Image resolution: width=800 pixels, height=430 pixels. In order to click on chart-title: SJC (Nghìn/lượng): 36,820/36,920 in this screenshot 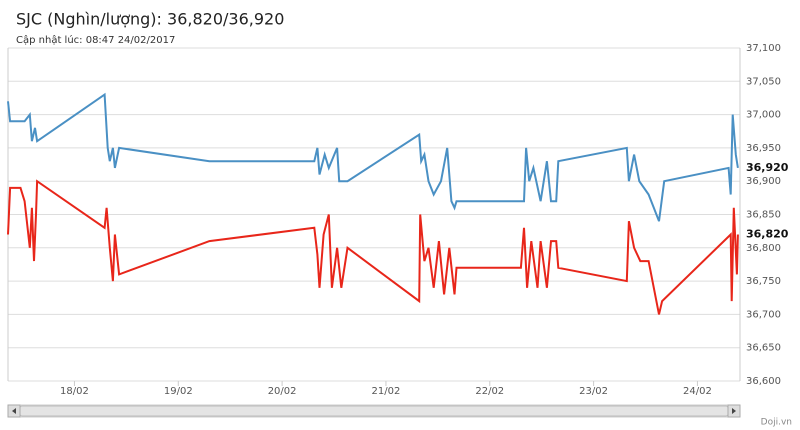, I will do `click(150, 19)`.